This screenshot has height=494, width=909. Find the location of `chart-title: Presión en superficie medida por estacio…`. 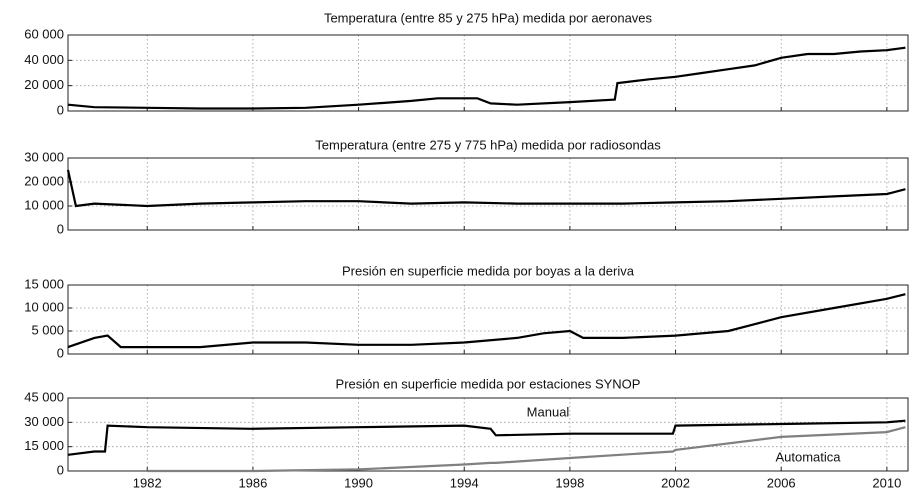

chart-title: Presión en superficie medida por estacio… is located at coordinates (488, 383).